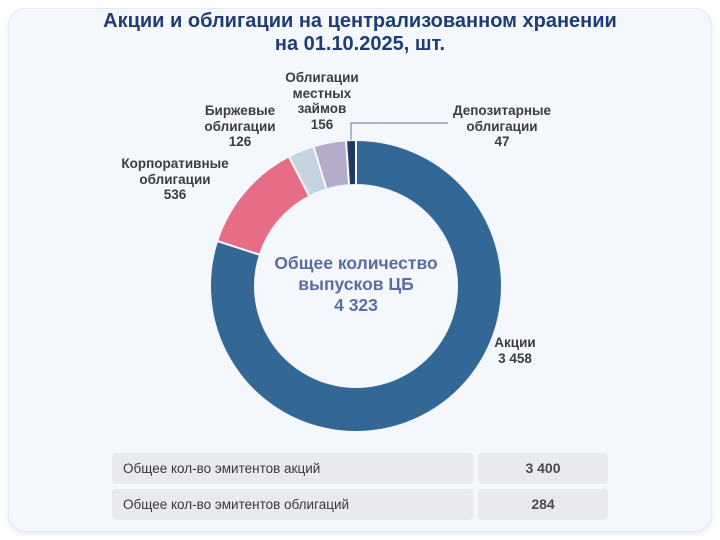 The image size is (720, 540). I want to click on callout-exchange-value: 126, so click(240, 141).